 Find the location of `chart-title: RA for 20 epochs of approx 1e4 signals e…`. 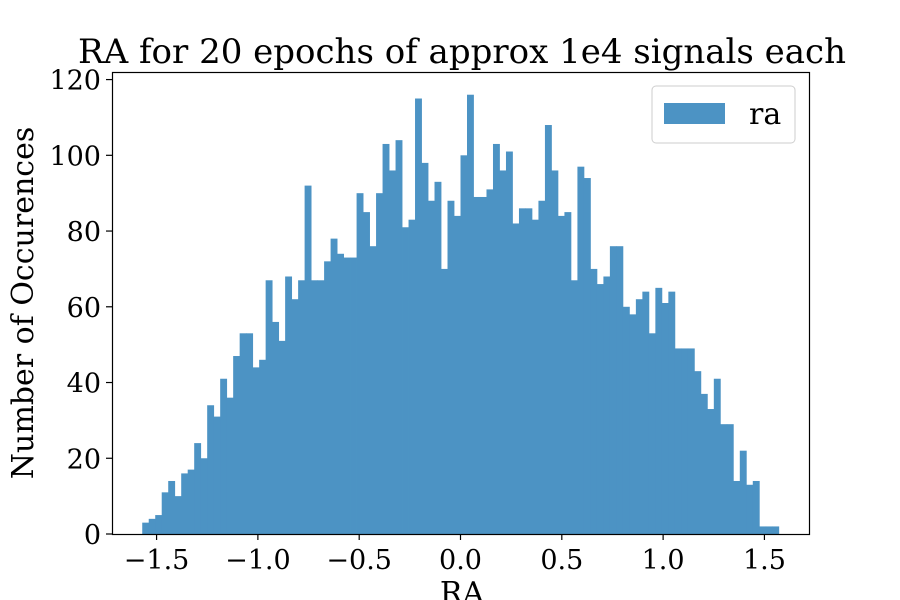

chart-title: RA for 20 epochs of approx 1e4 signals e… is located at coordinates (462, 52).